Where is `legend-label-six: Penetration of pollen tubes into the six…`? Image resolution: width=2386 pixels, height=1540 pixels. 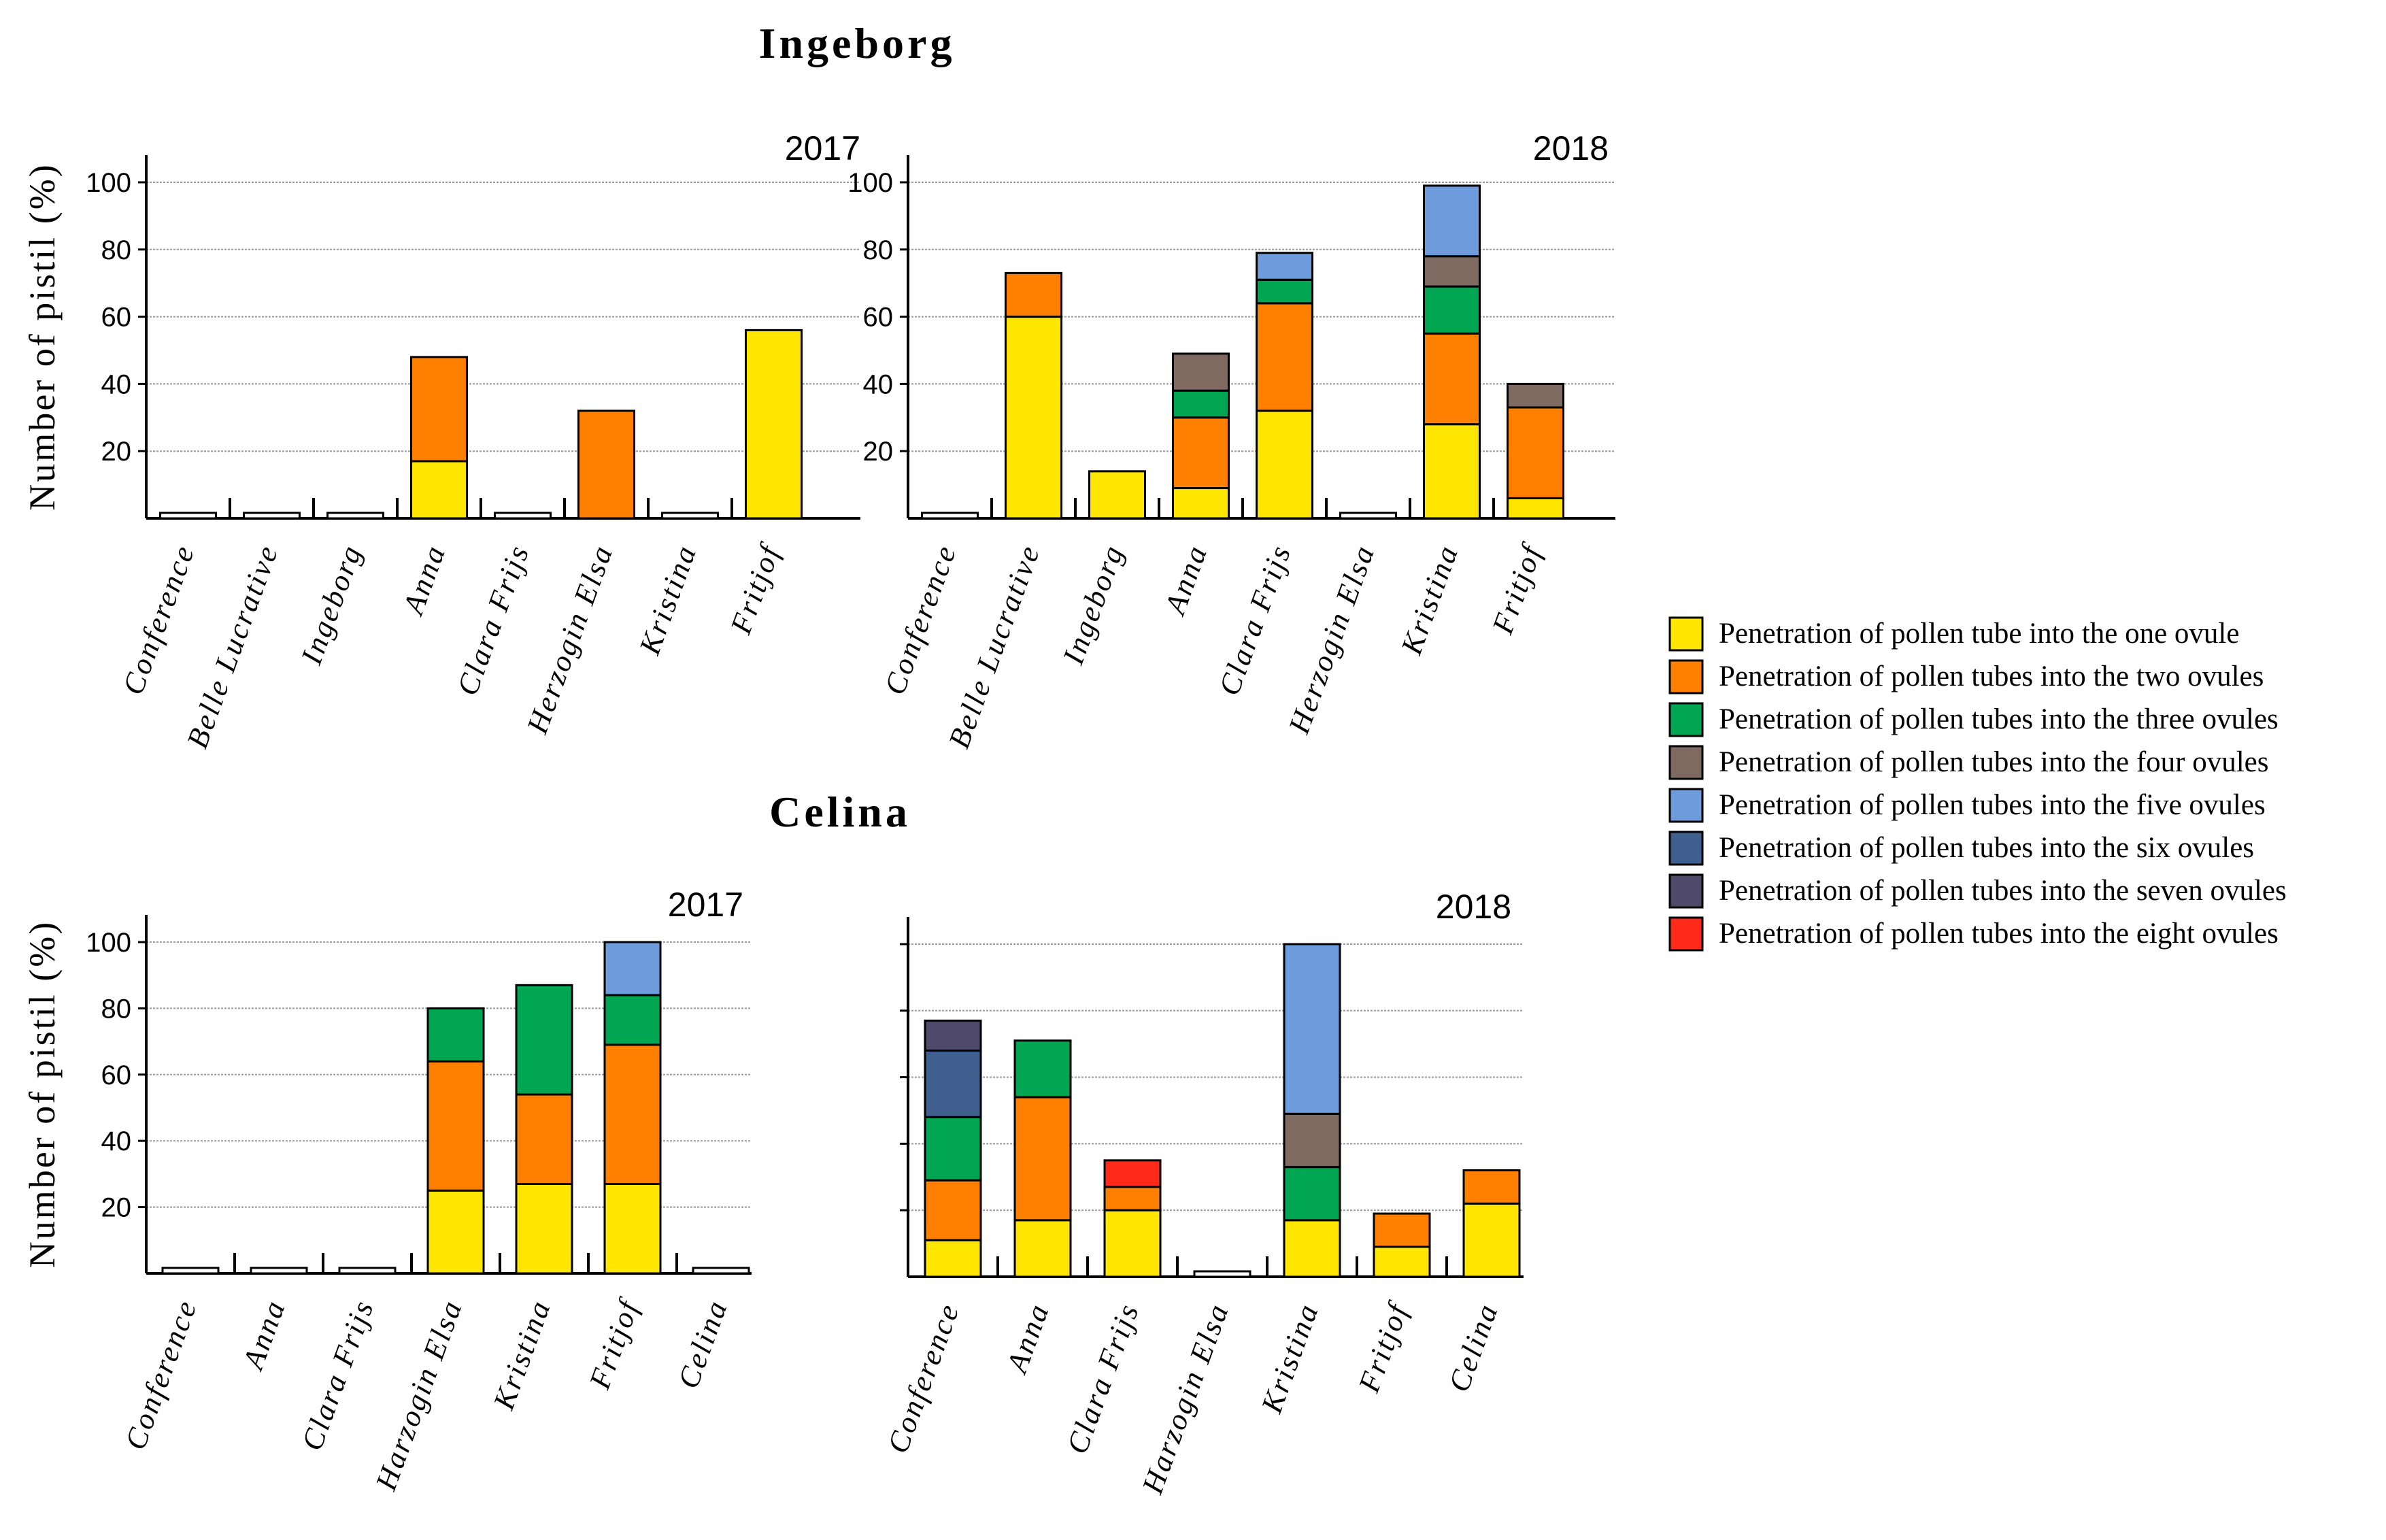
legend-label-six: Penetration of pollen tubes into the six… is located at coordinates (1986, 848).